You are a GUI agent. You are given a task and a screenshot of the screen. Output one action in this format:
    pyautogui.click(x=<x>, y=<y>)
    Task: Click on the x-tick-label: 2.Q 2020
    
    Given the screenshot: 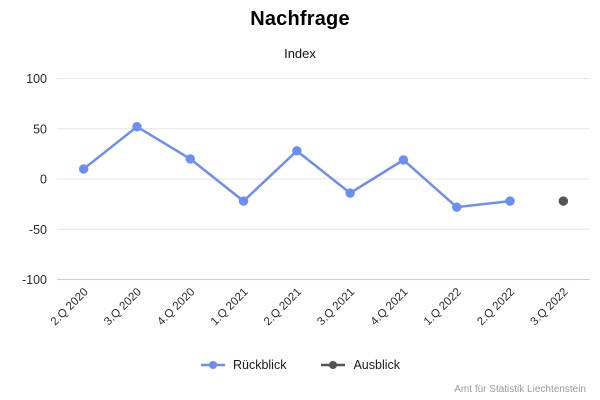 What is the action you would take?
    pyautogui.click(x=70, y=307)
    